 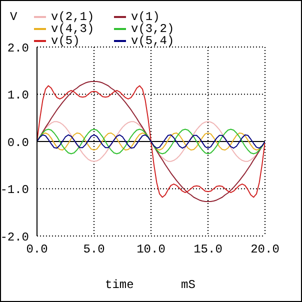 I want to click on y-tick-label: 1.0, so click(x=18, y=95).